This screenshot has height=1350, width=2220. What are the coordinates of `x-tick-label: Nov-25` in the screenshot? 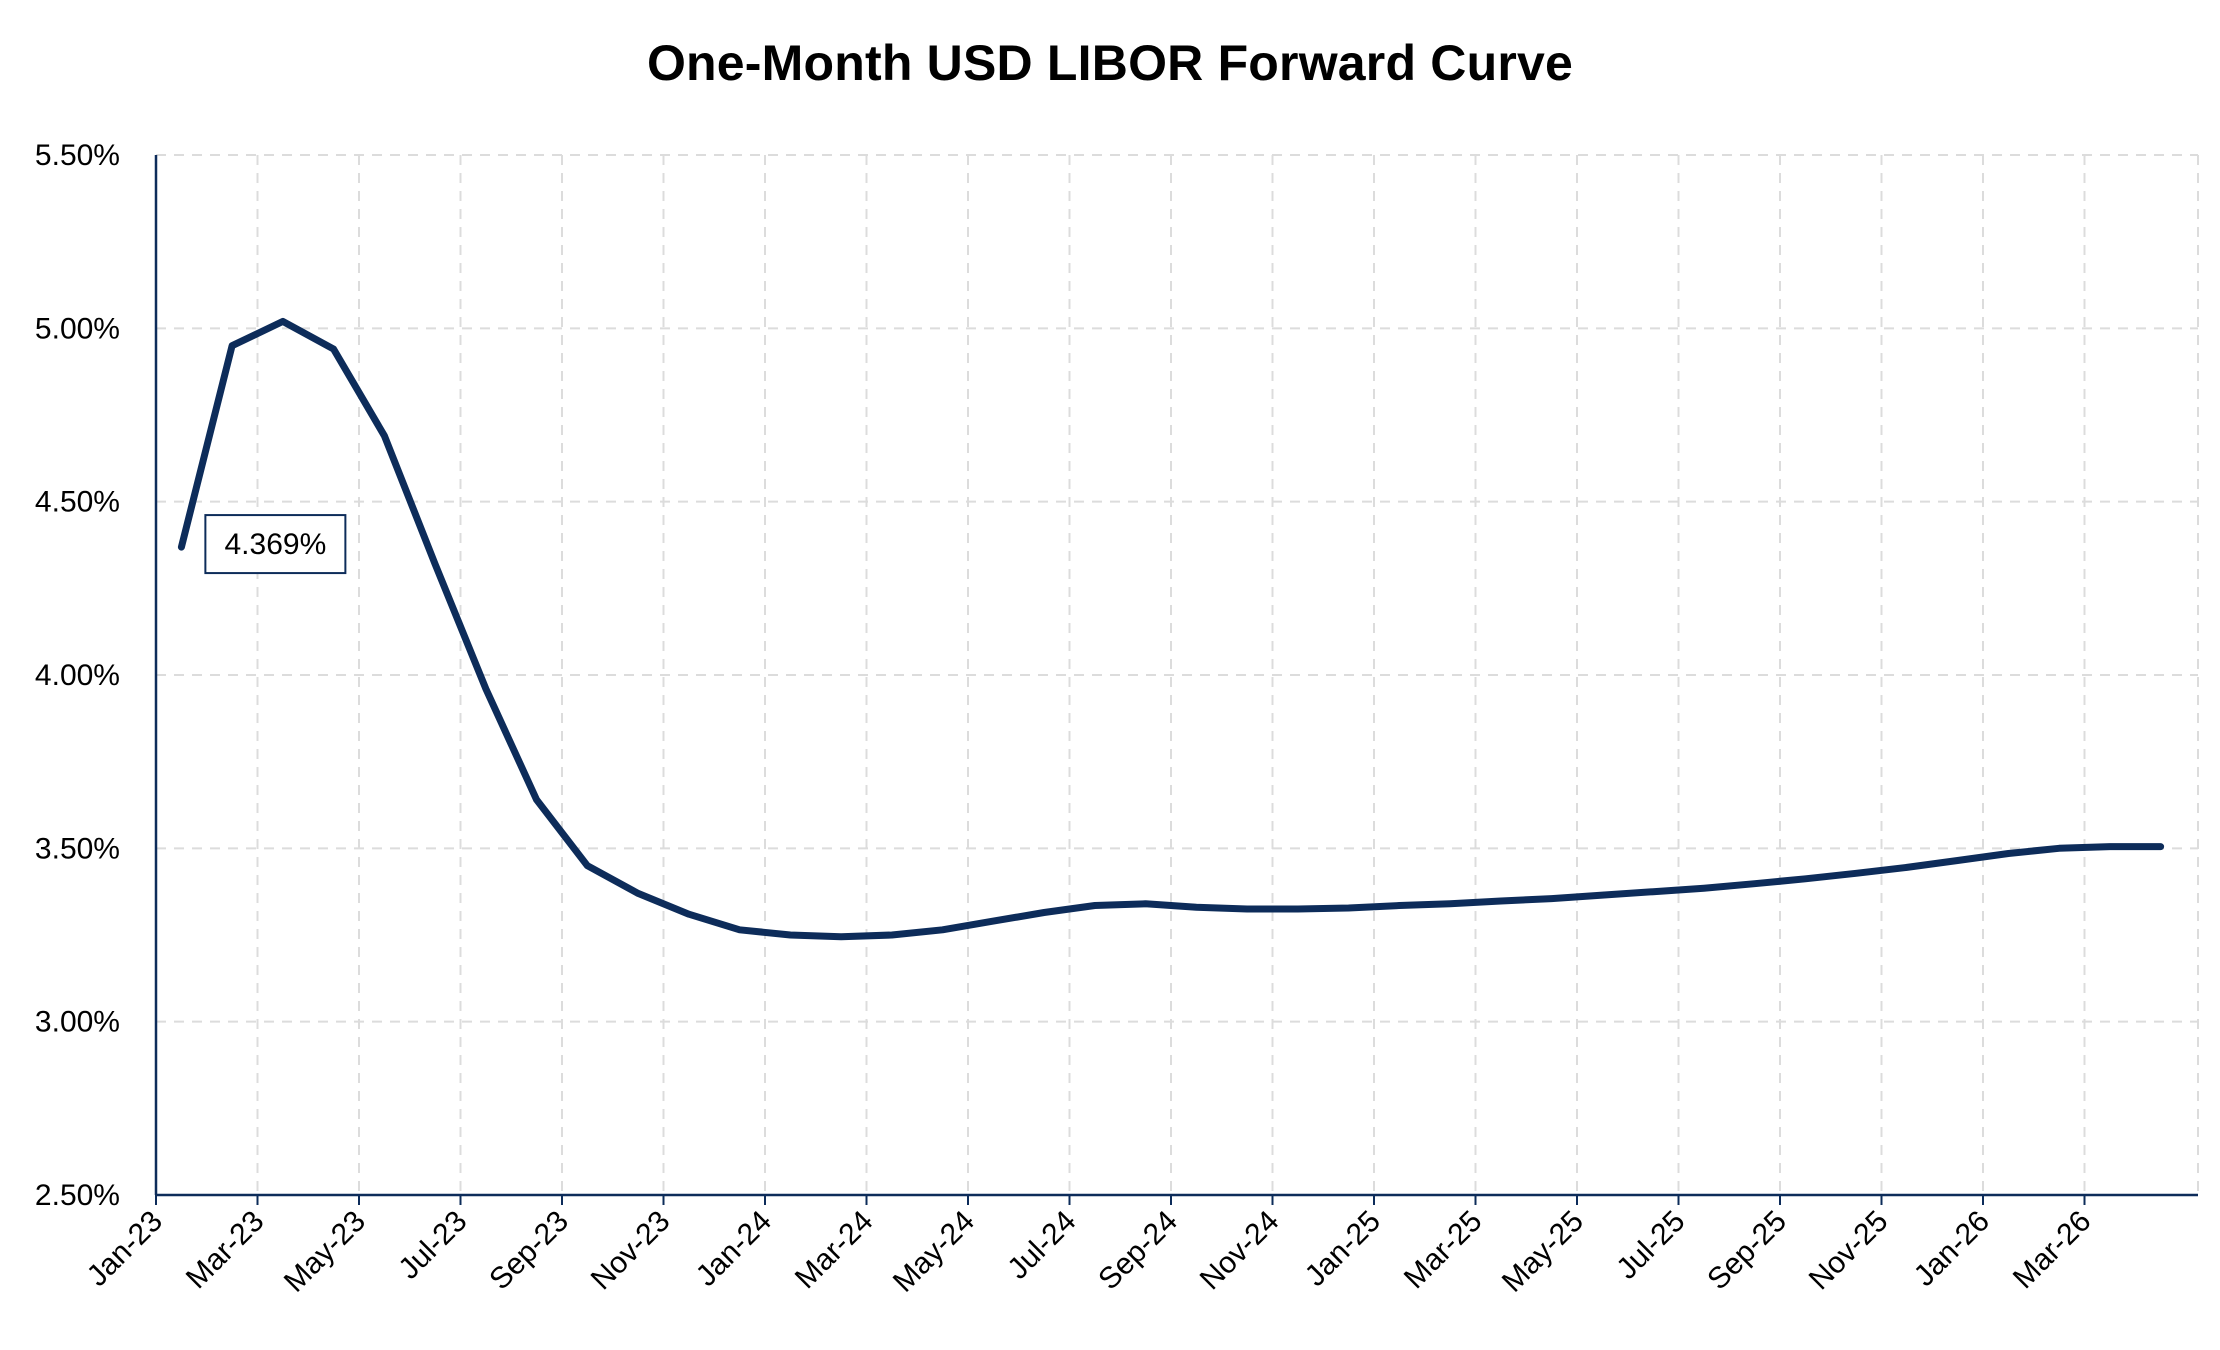 It's located at (1849, 1251).